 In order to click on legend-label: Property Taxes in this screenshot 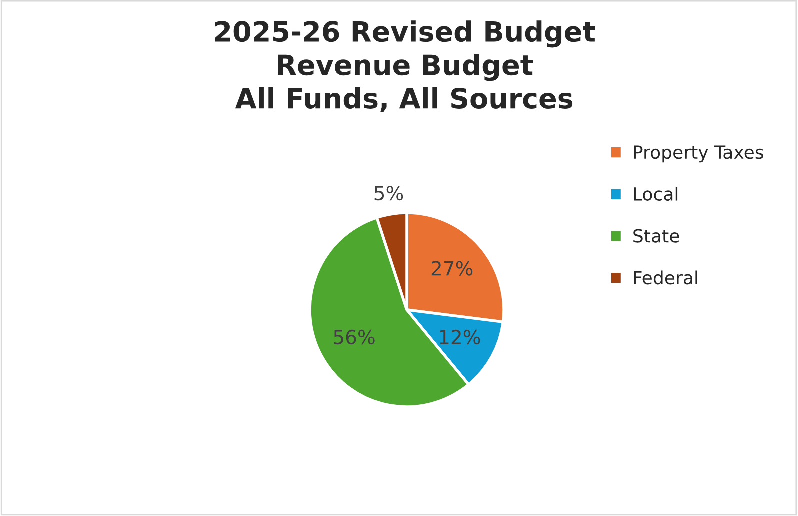, I will do `click(699, 154)`.